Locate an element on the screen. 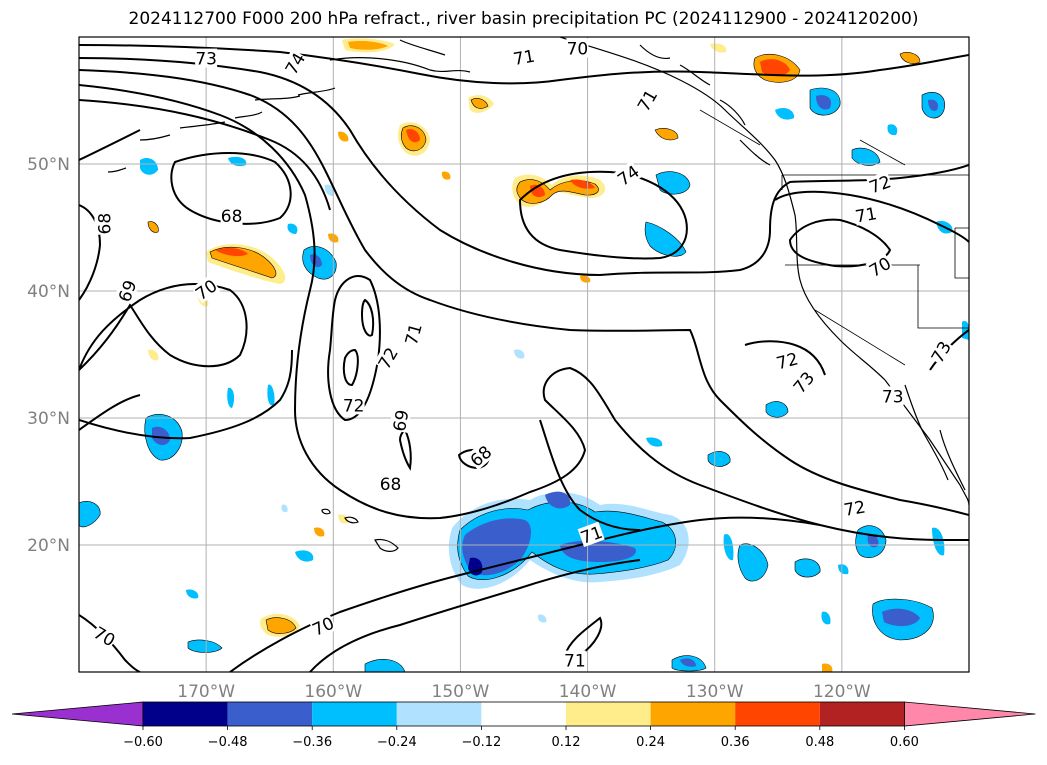 The height and width of the screenshot is (765, 1047). colorbar-tick-label: −0.24 is located at coordinates (397, 742).